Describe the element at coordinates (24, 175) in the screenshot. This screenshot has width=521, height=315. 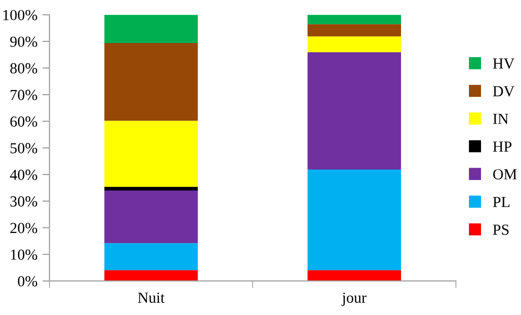
I see `y-tick-label: 40%` at that location.